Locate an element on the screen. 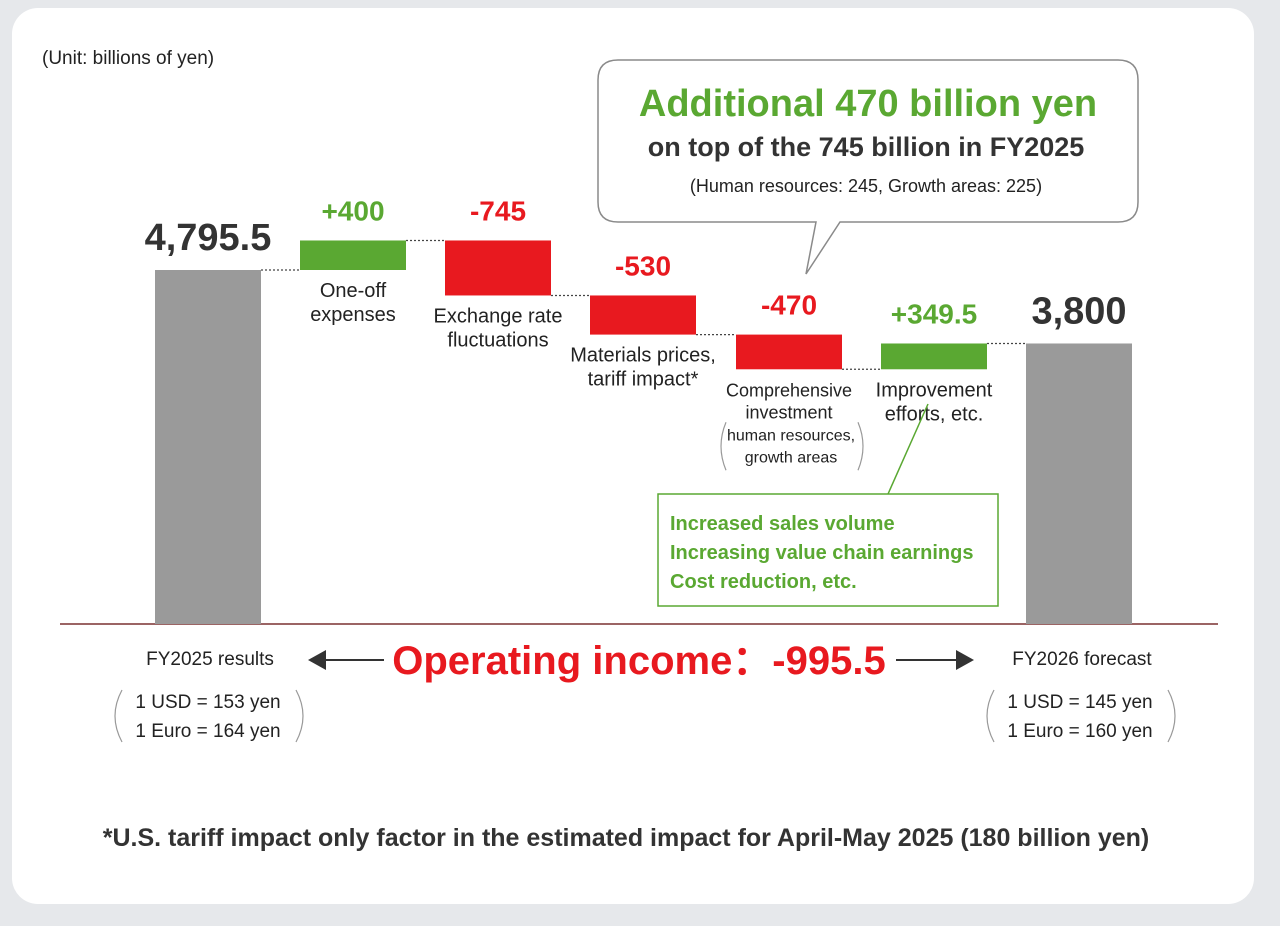  note-box is located at coordinates (828, 550).